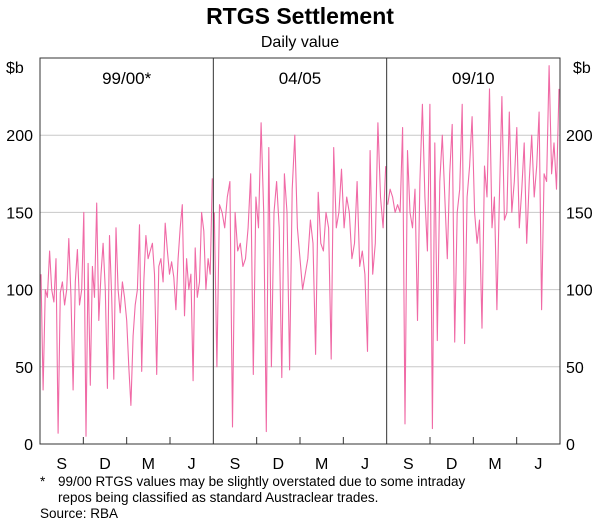  Describe the element at coordinates (300, 42) in the screenshot. I see `chart-subtitle: Daily value` at that location.